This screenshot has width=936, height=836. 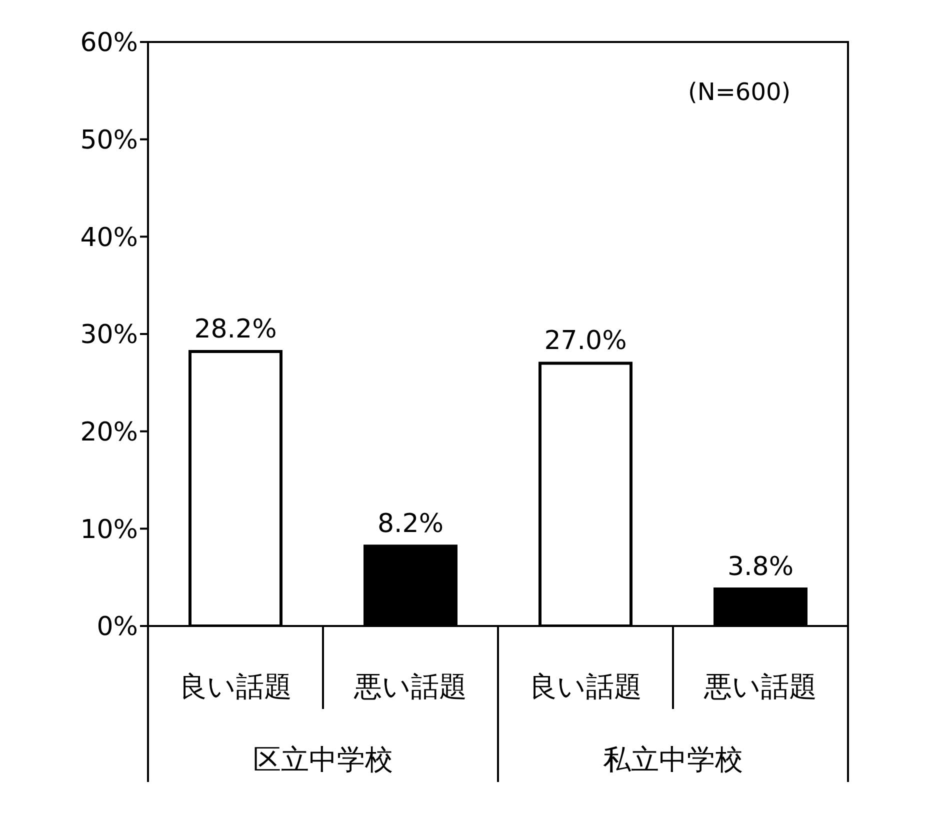 What do you see at coordinates (235, 329) in the screenshot?
I see `data-label: 28.2%` at bounding box center [235, 329].